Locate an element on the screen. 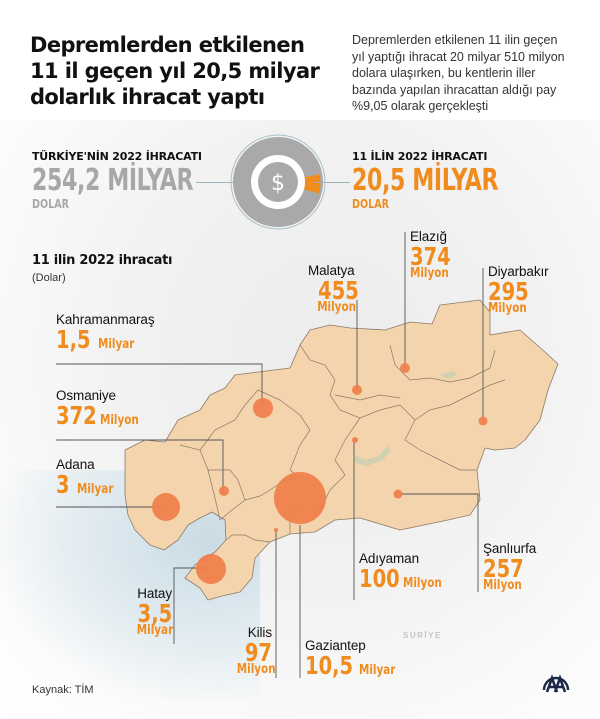 The image size is (600, 719). label-diyarbakir: Diyarbakır 295 Milyon is located at coordinates (518, 290).